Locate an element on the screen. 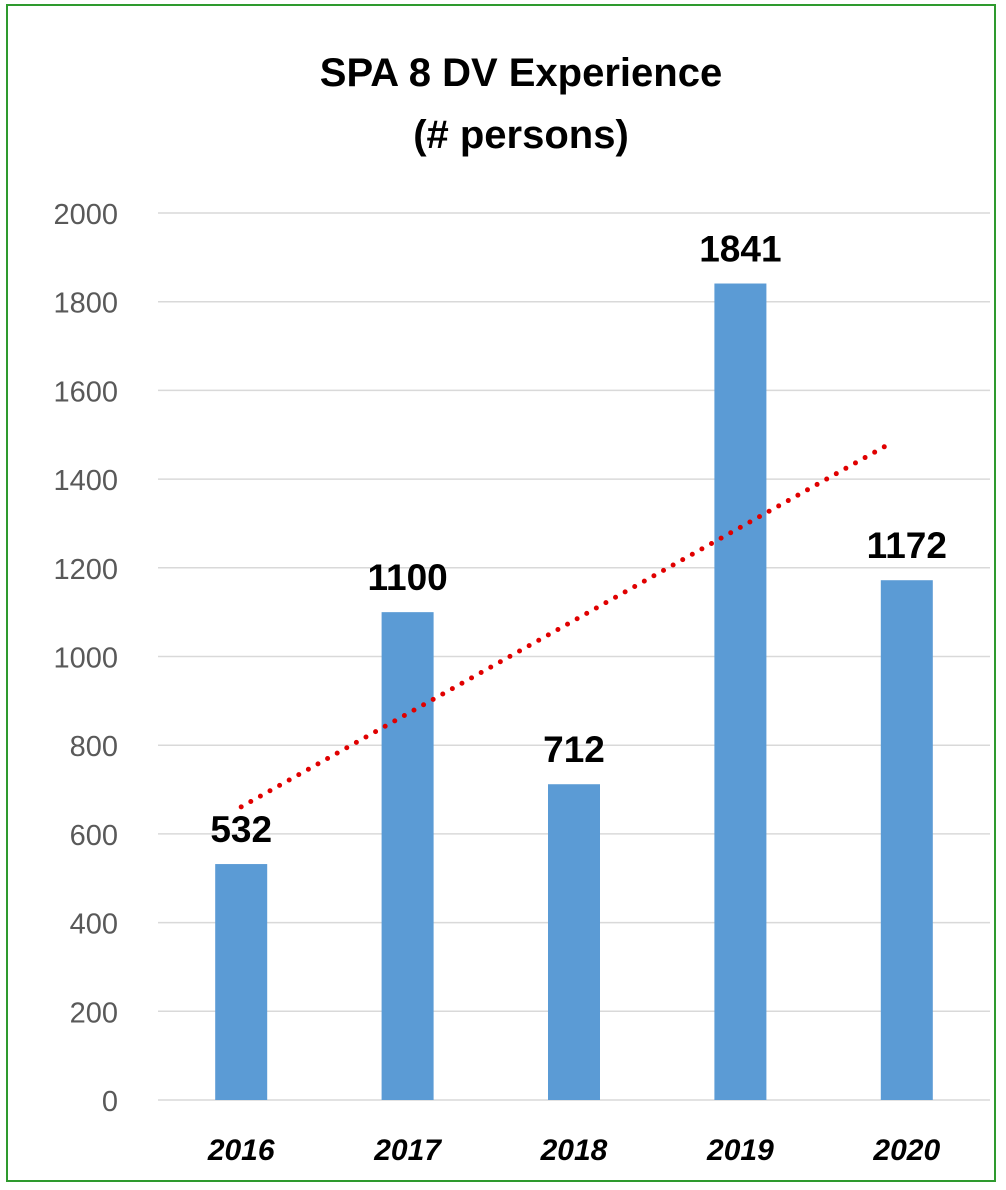 Image resolution: width=1006 pixels, height=1190 pixels. bar-2017 is located at coordinates (407, 856).